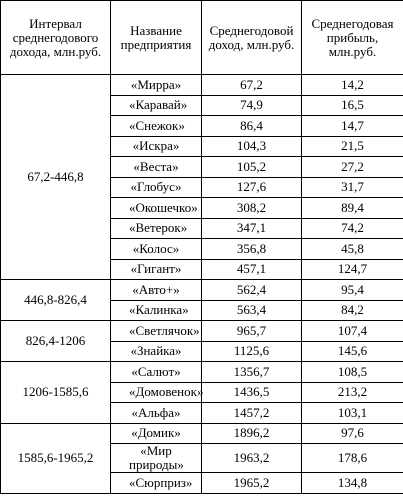 This screenshot has width=403, height=499. Describe the element at coordinates (251, 105) in the screenshot. I see `income: 74,9` at that location.